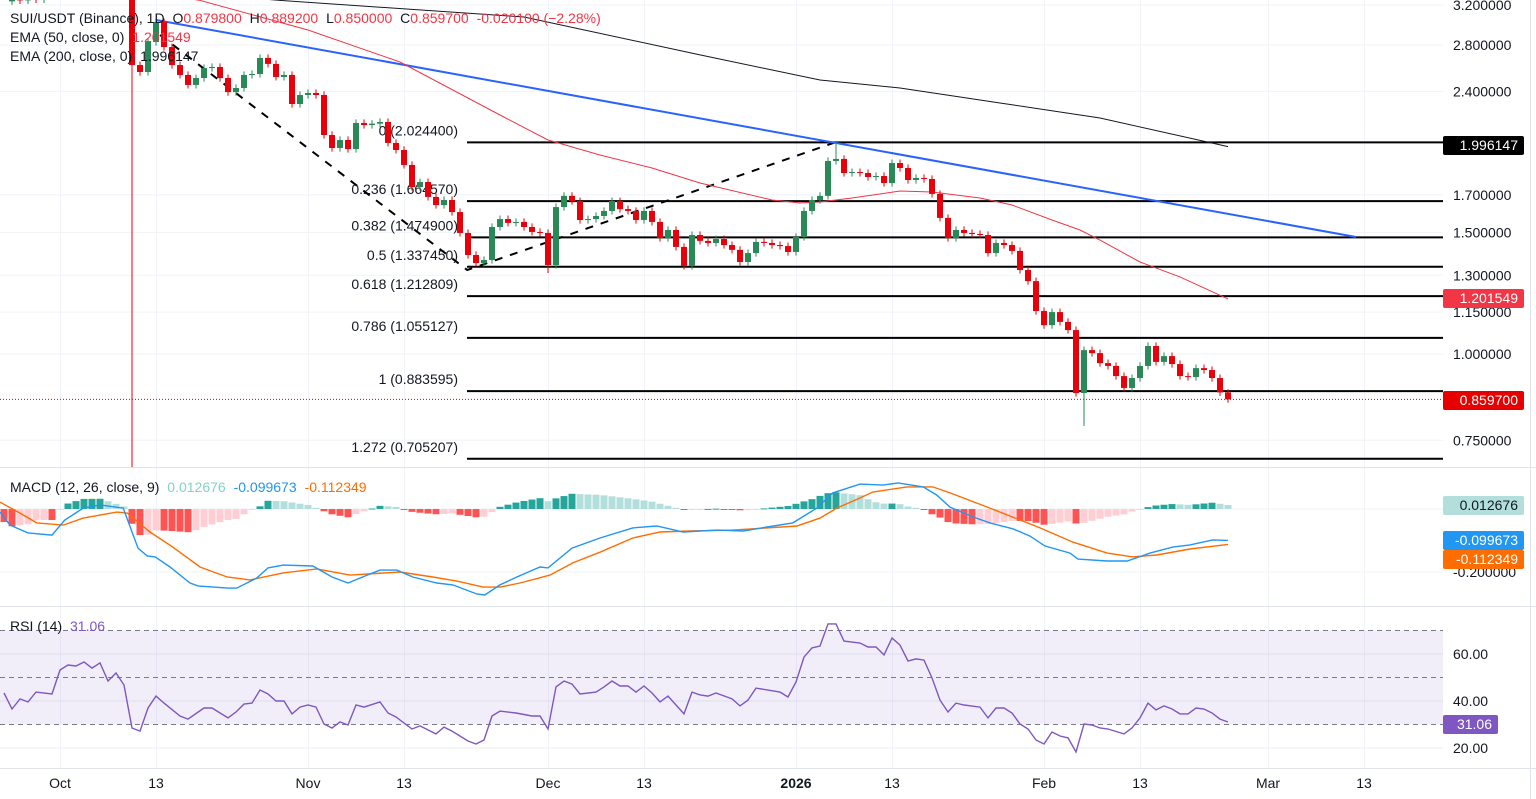 Image resolution: width=1536 pixels, height=799 pixels. What do you see at coordinates (614, 537) in the screenshot?
I see `macd-signal-line` at bounding box center [614, 537].